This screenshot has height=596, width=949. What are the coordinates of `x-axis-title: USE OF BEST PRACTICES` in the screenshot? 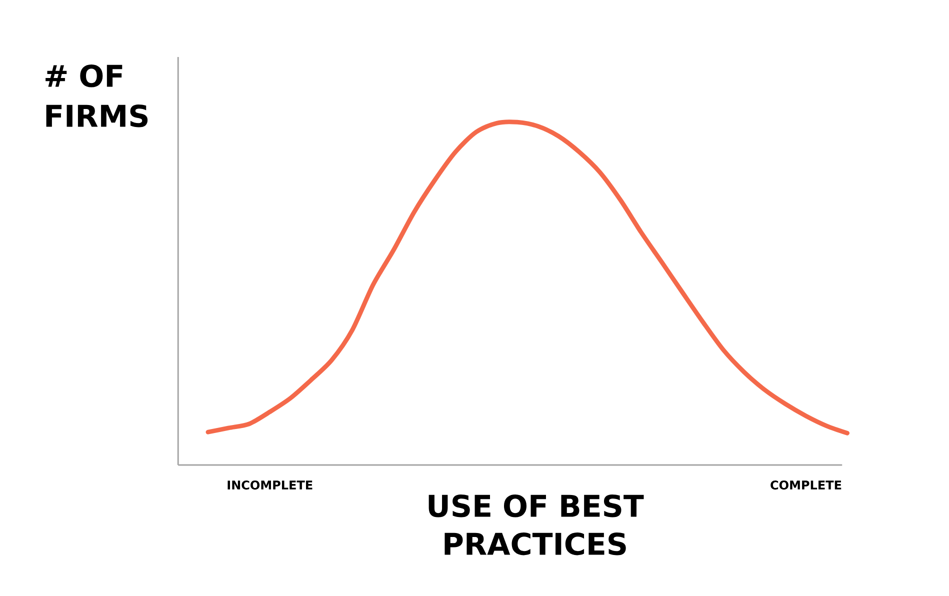 It's located at (536, 525).